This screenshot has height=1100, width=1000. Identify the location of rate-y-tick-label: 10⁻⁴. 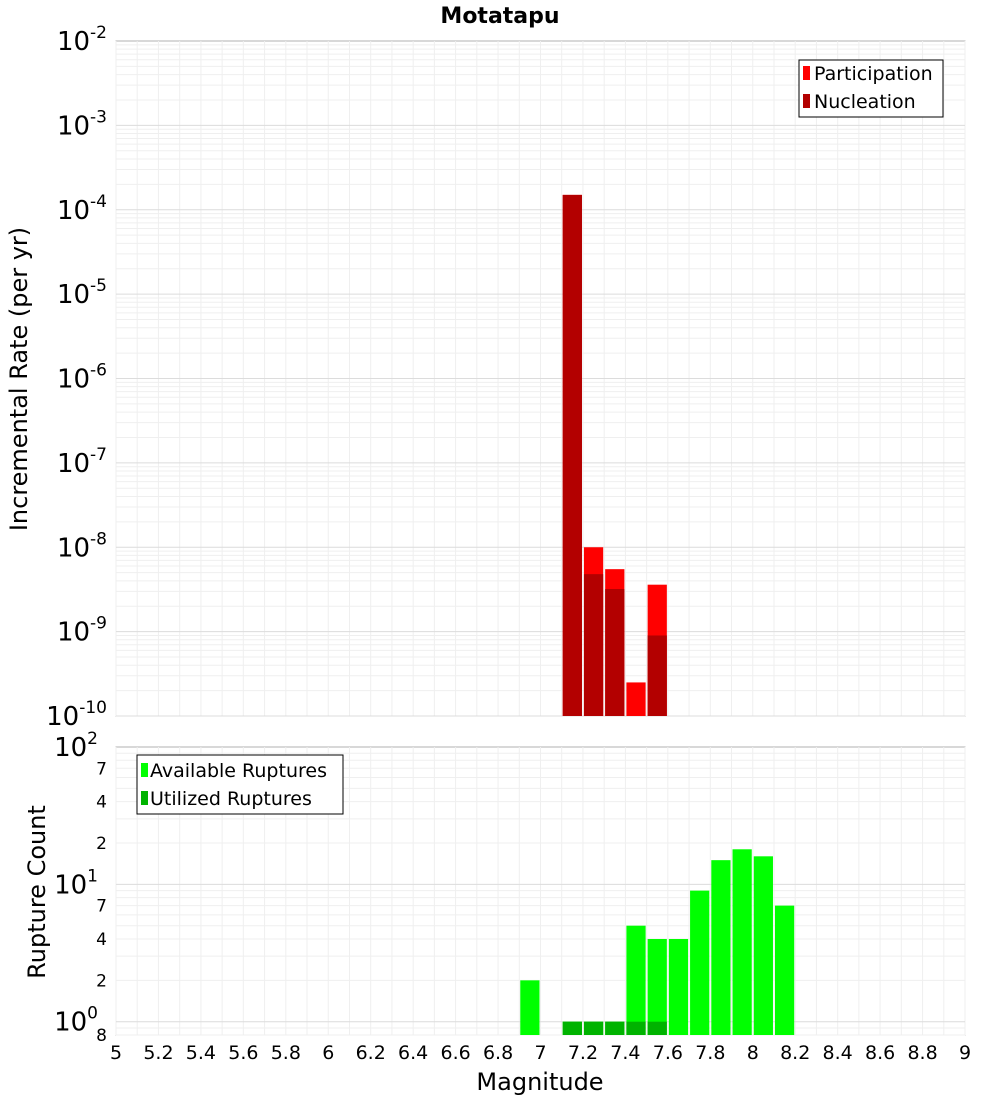
(82, 209).